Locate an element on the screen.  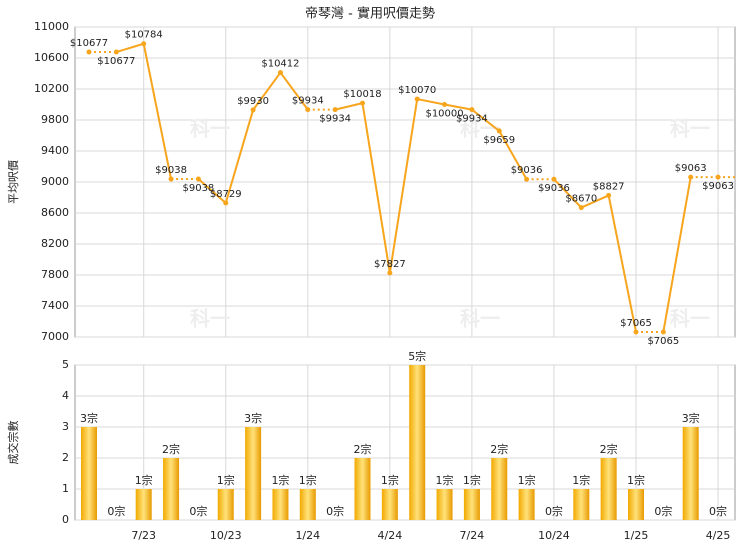
y-tick-label: 1 is located at coordinates (65, 488).